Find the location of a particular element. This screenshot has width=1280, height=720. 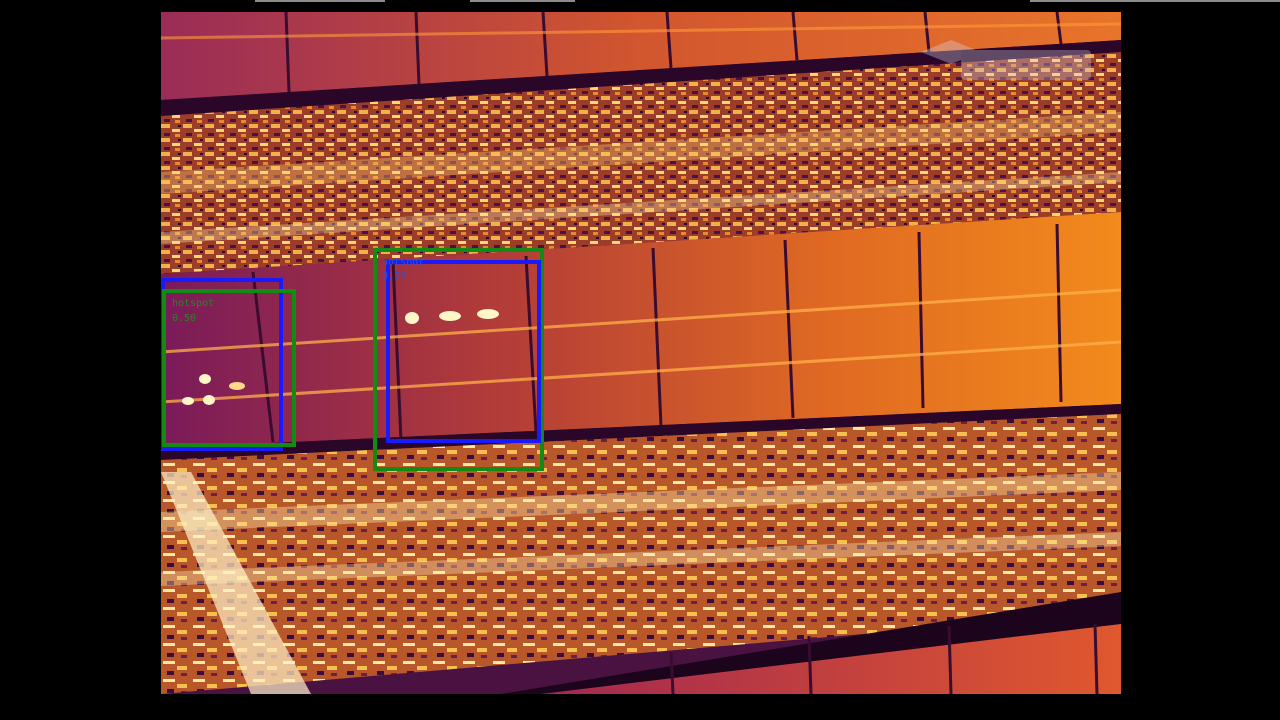

detection-1-class-label: hotspot is located at coordinates (193, 304).